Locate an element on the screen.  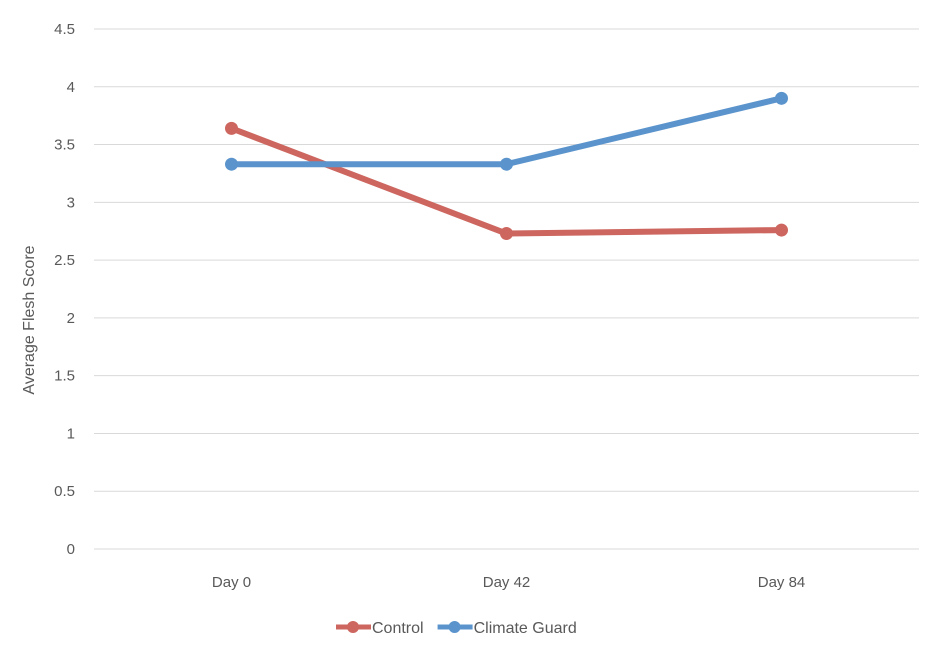
legend-label: Climate Guard is located at coordinates (525, 628).